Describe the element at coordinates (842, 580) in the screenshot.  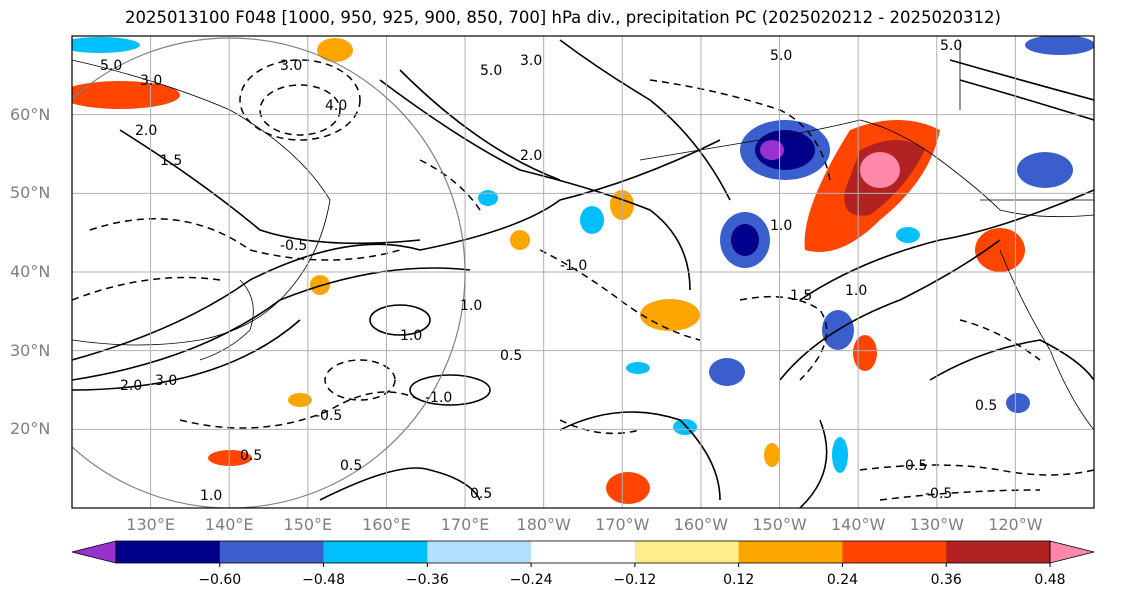
I see `colorbar-tick-label: 0.24` at that location.